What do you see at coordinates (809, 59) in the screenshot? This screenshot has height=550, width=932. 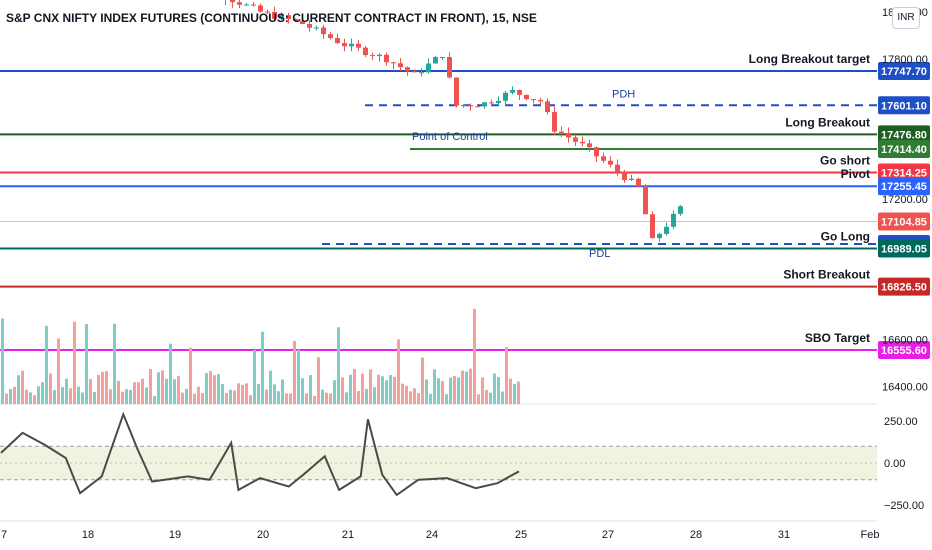 I see `level-label: Long Breakout target` at bounding box center [809, 59].